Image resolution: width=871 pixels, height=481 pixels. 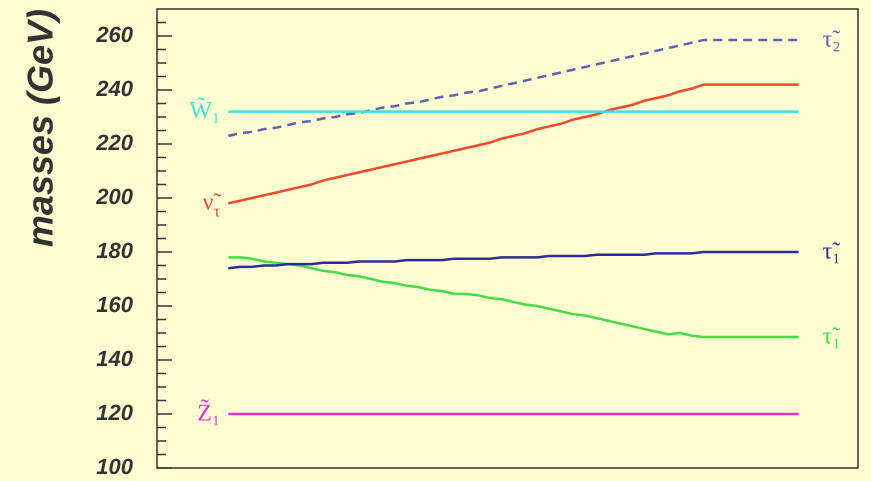 What do you see at coordinates (114, 35) in the screenshot?
I see `y-tick-label: 260` at bounding box center [114, 35].